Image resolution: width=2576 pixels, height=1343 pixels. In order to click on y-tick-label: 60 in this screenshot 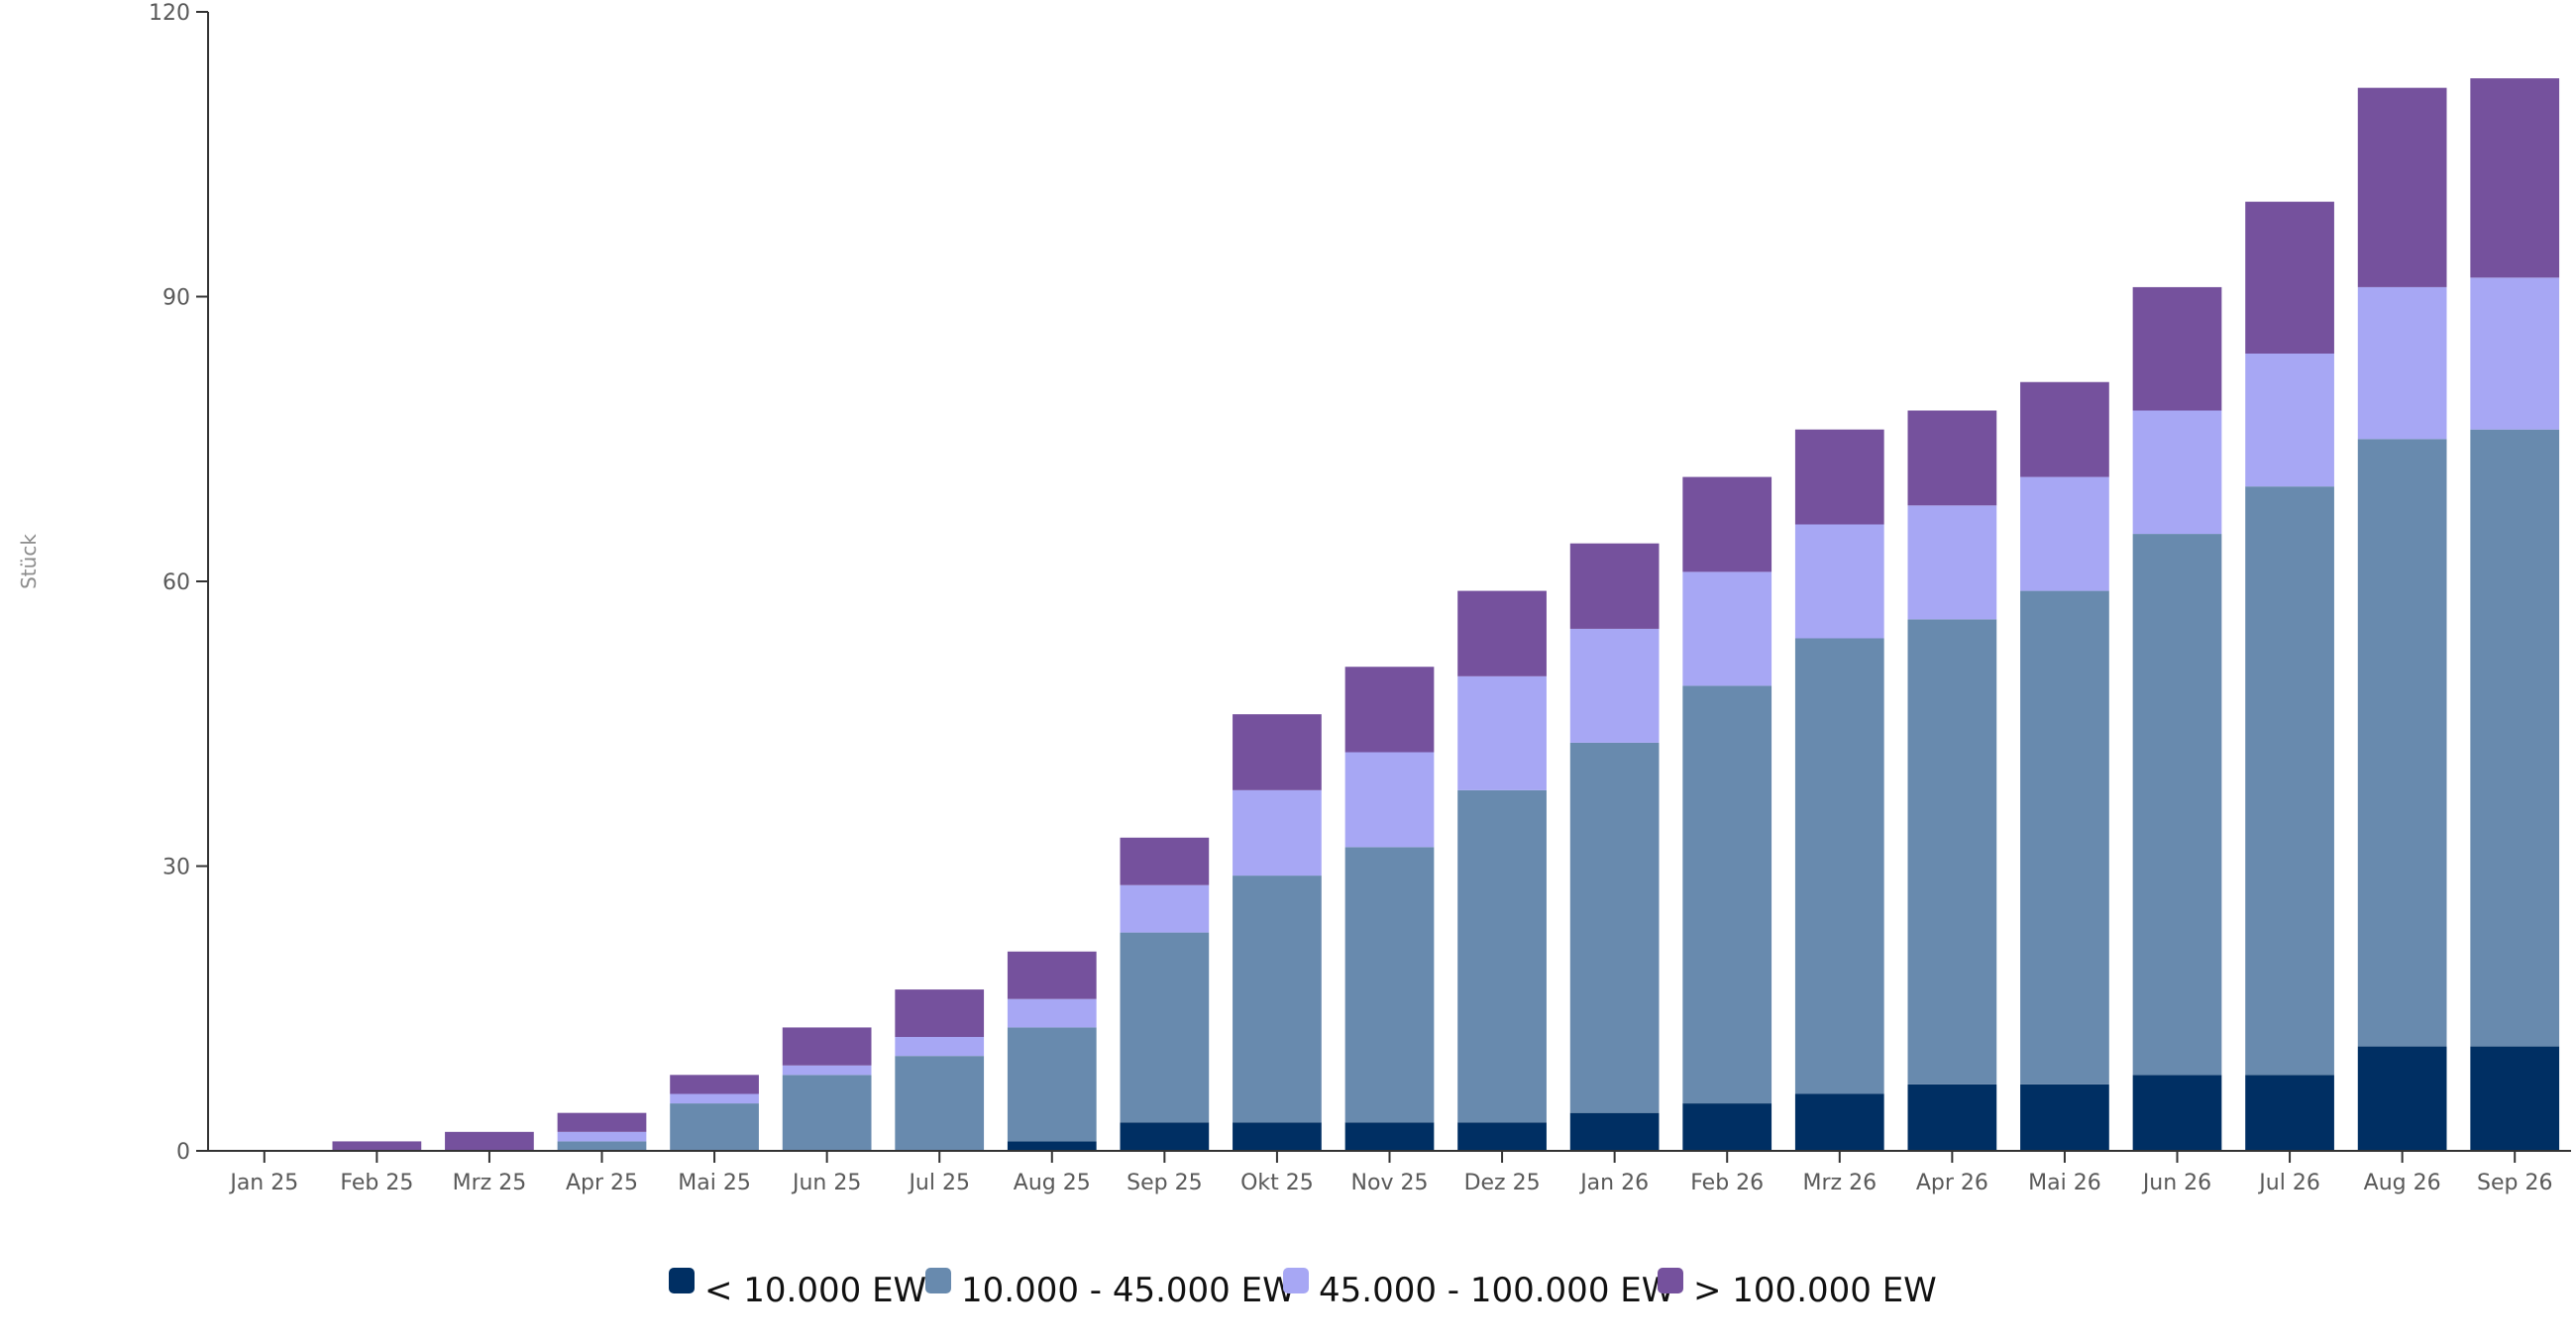, I will do `click(176, 582)`.